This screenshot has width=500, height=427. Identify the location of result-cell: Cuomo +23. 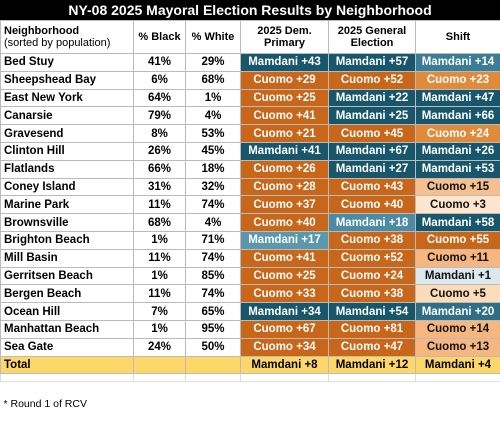
(457, 80).